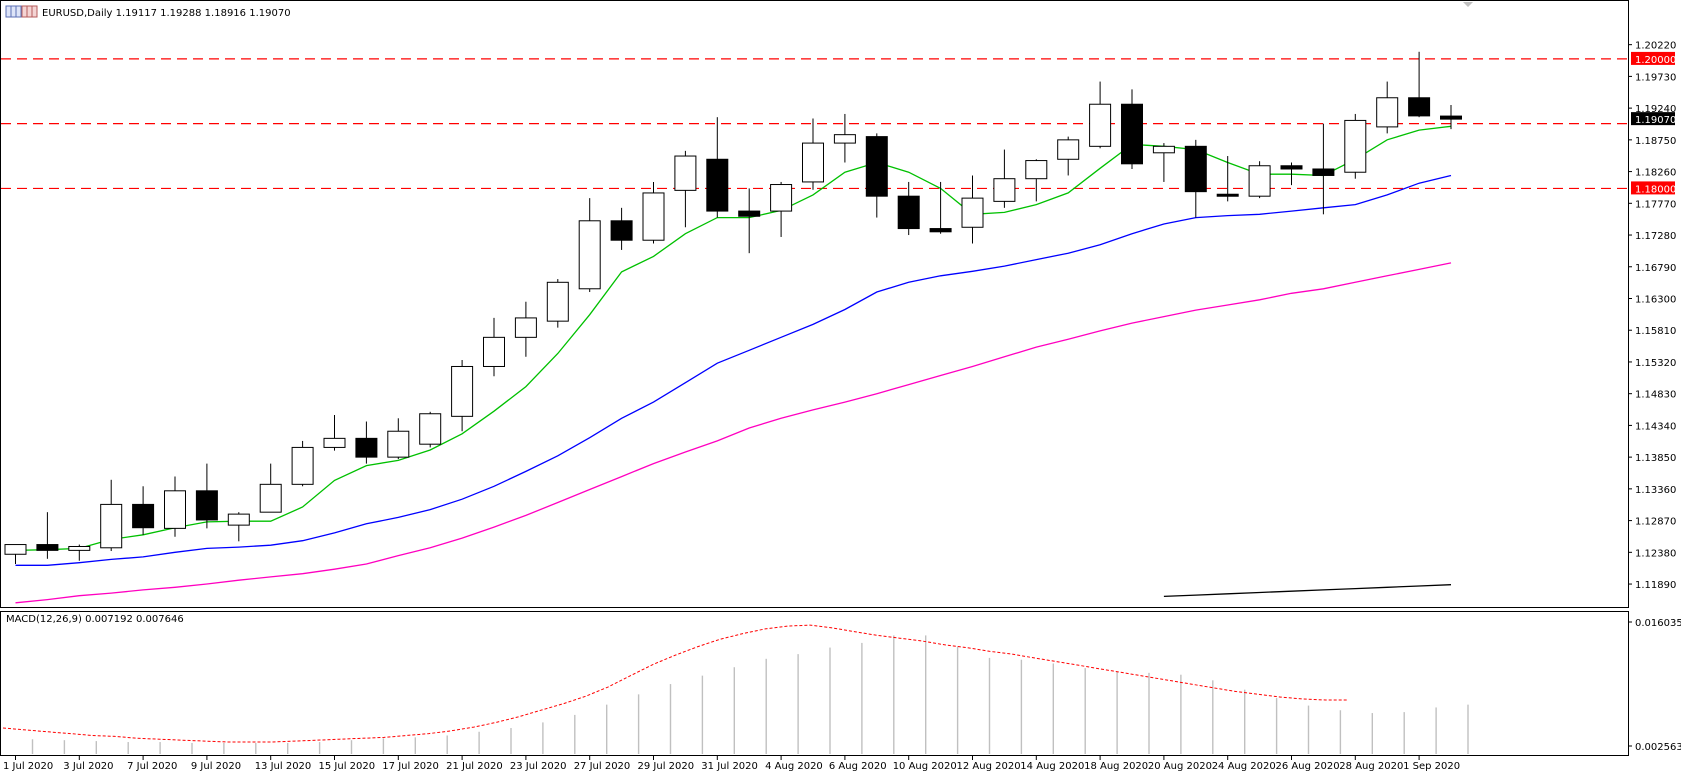 Image resolution: width=1681 pixels, height=774 pixels. I want to click on price-tick-label: 1.19240, so click(1655, 109).